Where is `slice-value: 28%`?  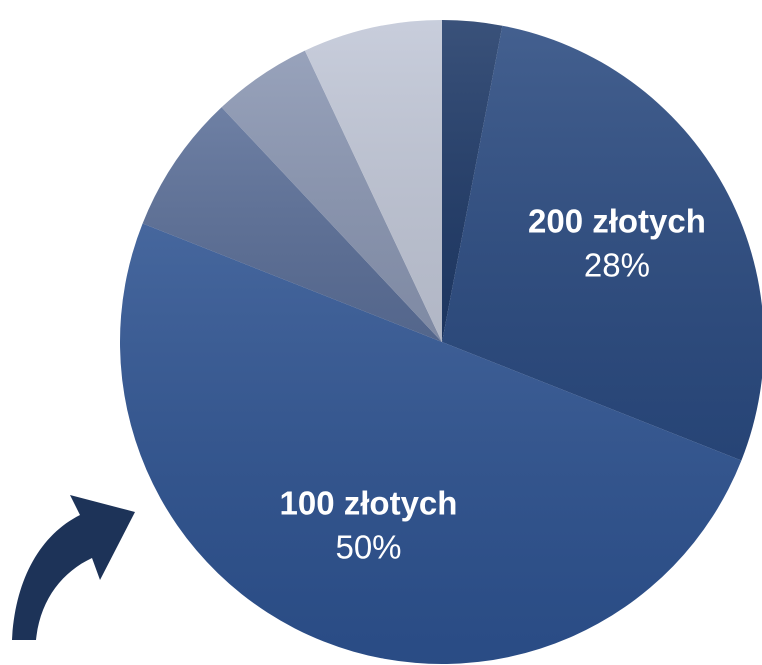 slice-value: 28% is located at coordinates (617, 265).